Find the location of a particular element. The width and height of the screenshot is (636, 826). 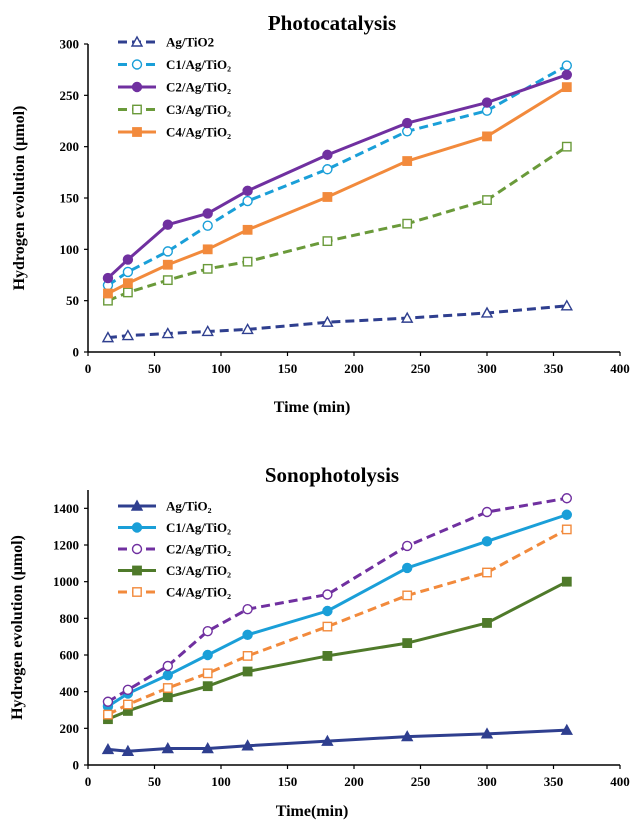

y-tick-label: 50 is located at coordinates (72, 300).